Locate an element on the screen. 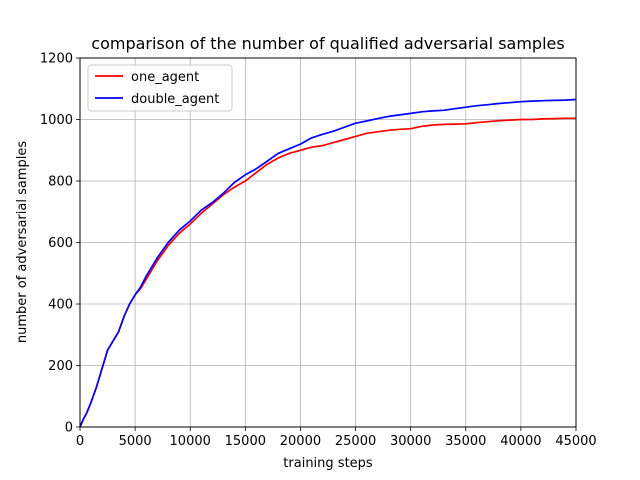 This screenshot has width=640, height=480. legend-box is located at coordinates (160, 88).